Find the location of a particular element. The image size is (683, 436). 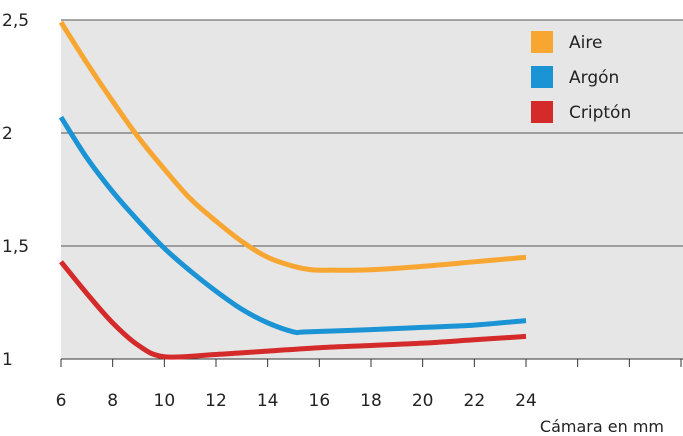

y-tick-label: 1,5 is located at coordinates (15, 247).